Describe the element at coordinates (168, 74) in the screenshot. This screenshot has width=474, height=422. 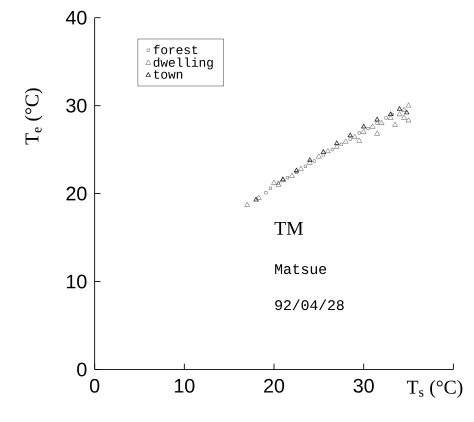
I see `legend-label: town` at that location.